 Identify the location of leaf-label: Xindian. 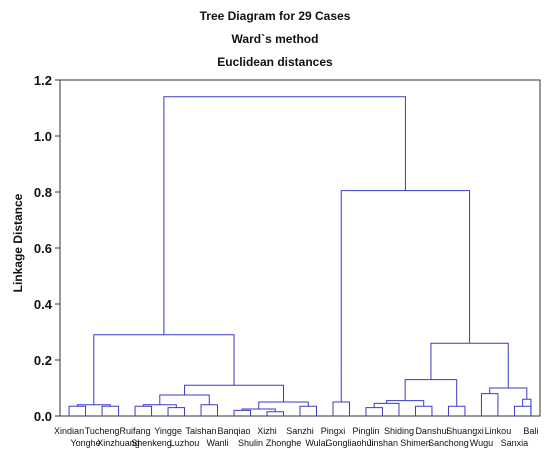
(69, 431).